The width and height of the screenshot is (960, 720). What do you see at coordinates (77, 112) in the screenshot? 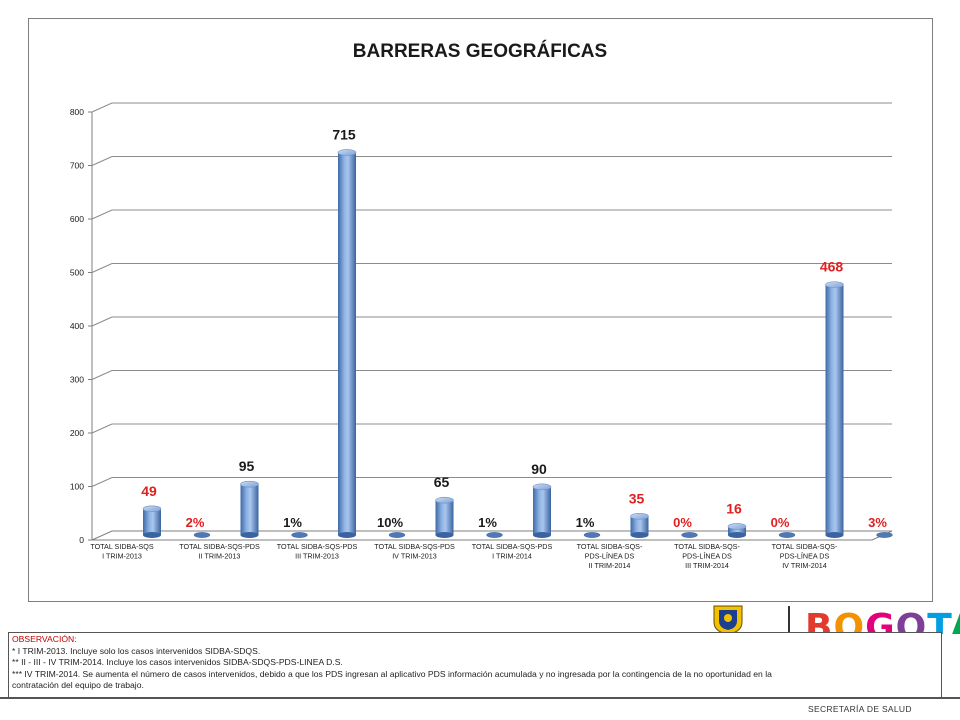
I see `y-tick-label: 800` at bounding box center [77, 112].